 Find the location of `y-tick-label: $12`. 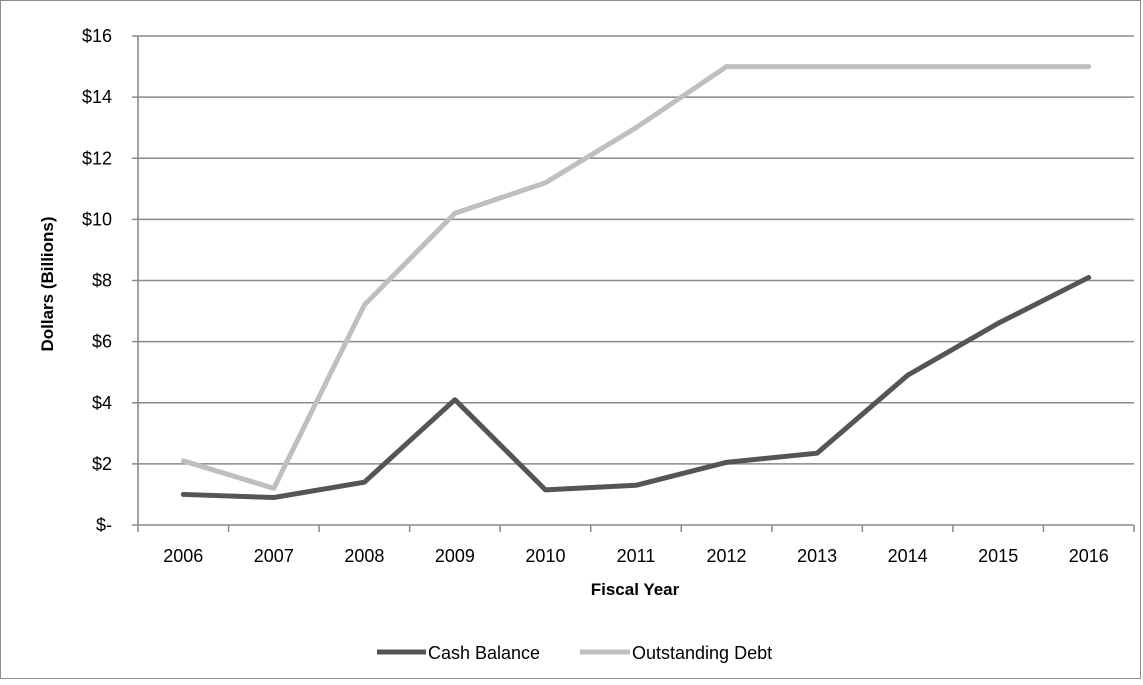

y-tick-label: $12 is located at coordinates (97, 158).